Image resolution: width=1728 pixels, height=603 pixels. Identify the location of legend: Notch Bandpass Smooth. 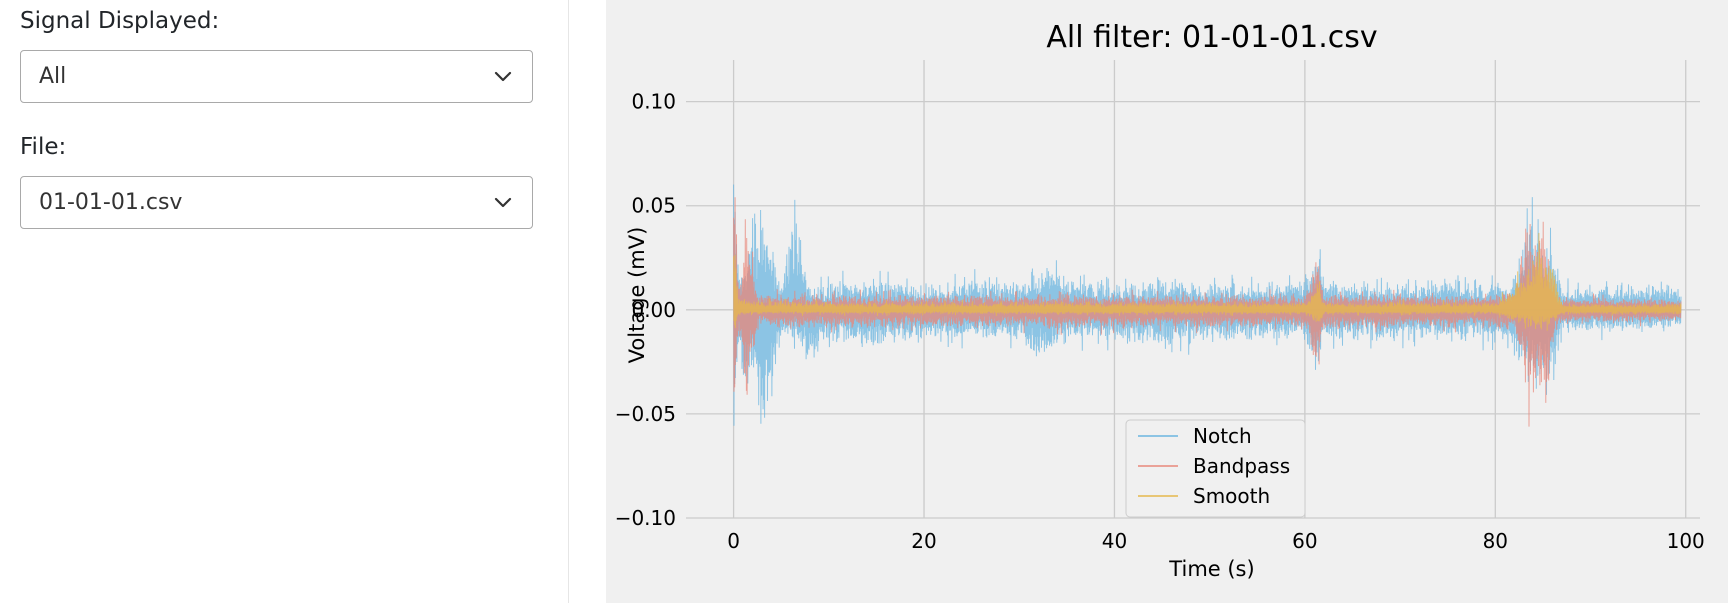
(1215, 468).